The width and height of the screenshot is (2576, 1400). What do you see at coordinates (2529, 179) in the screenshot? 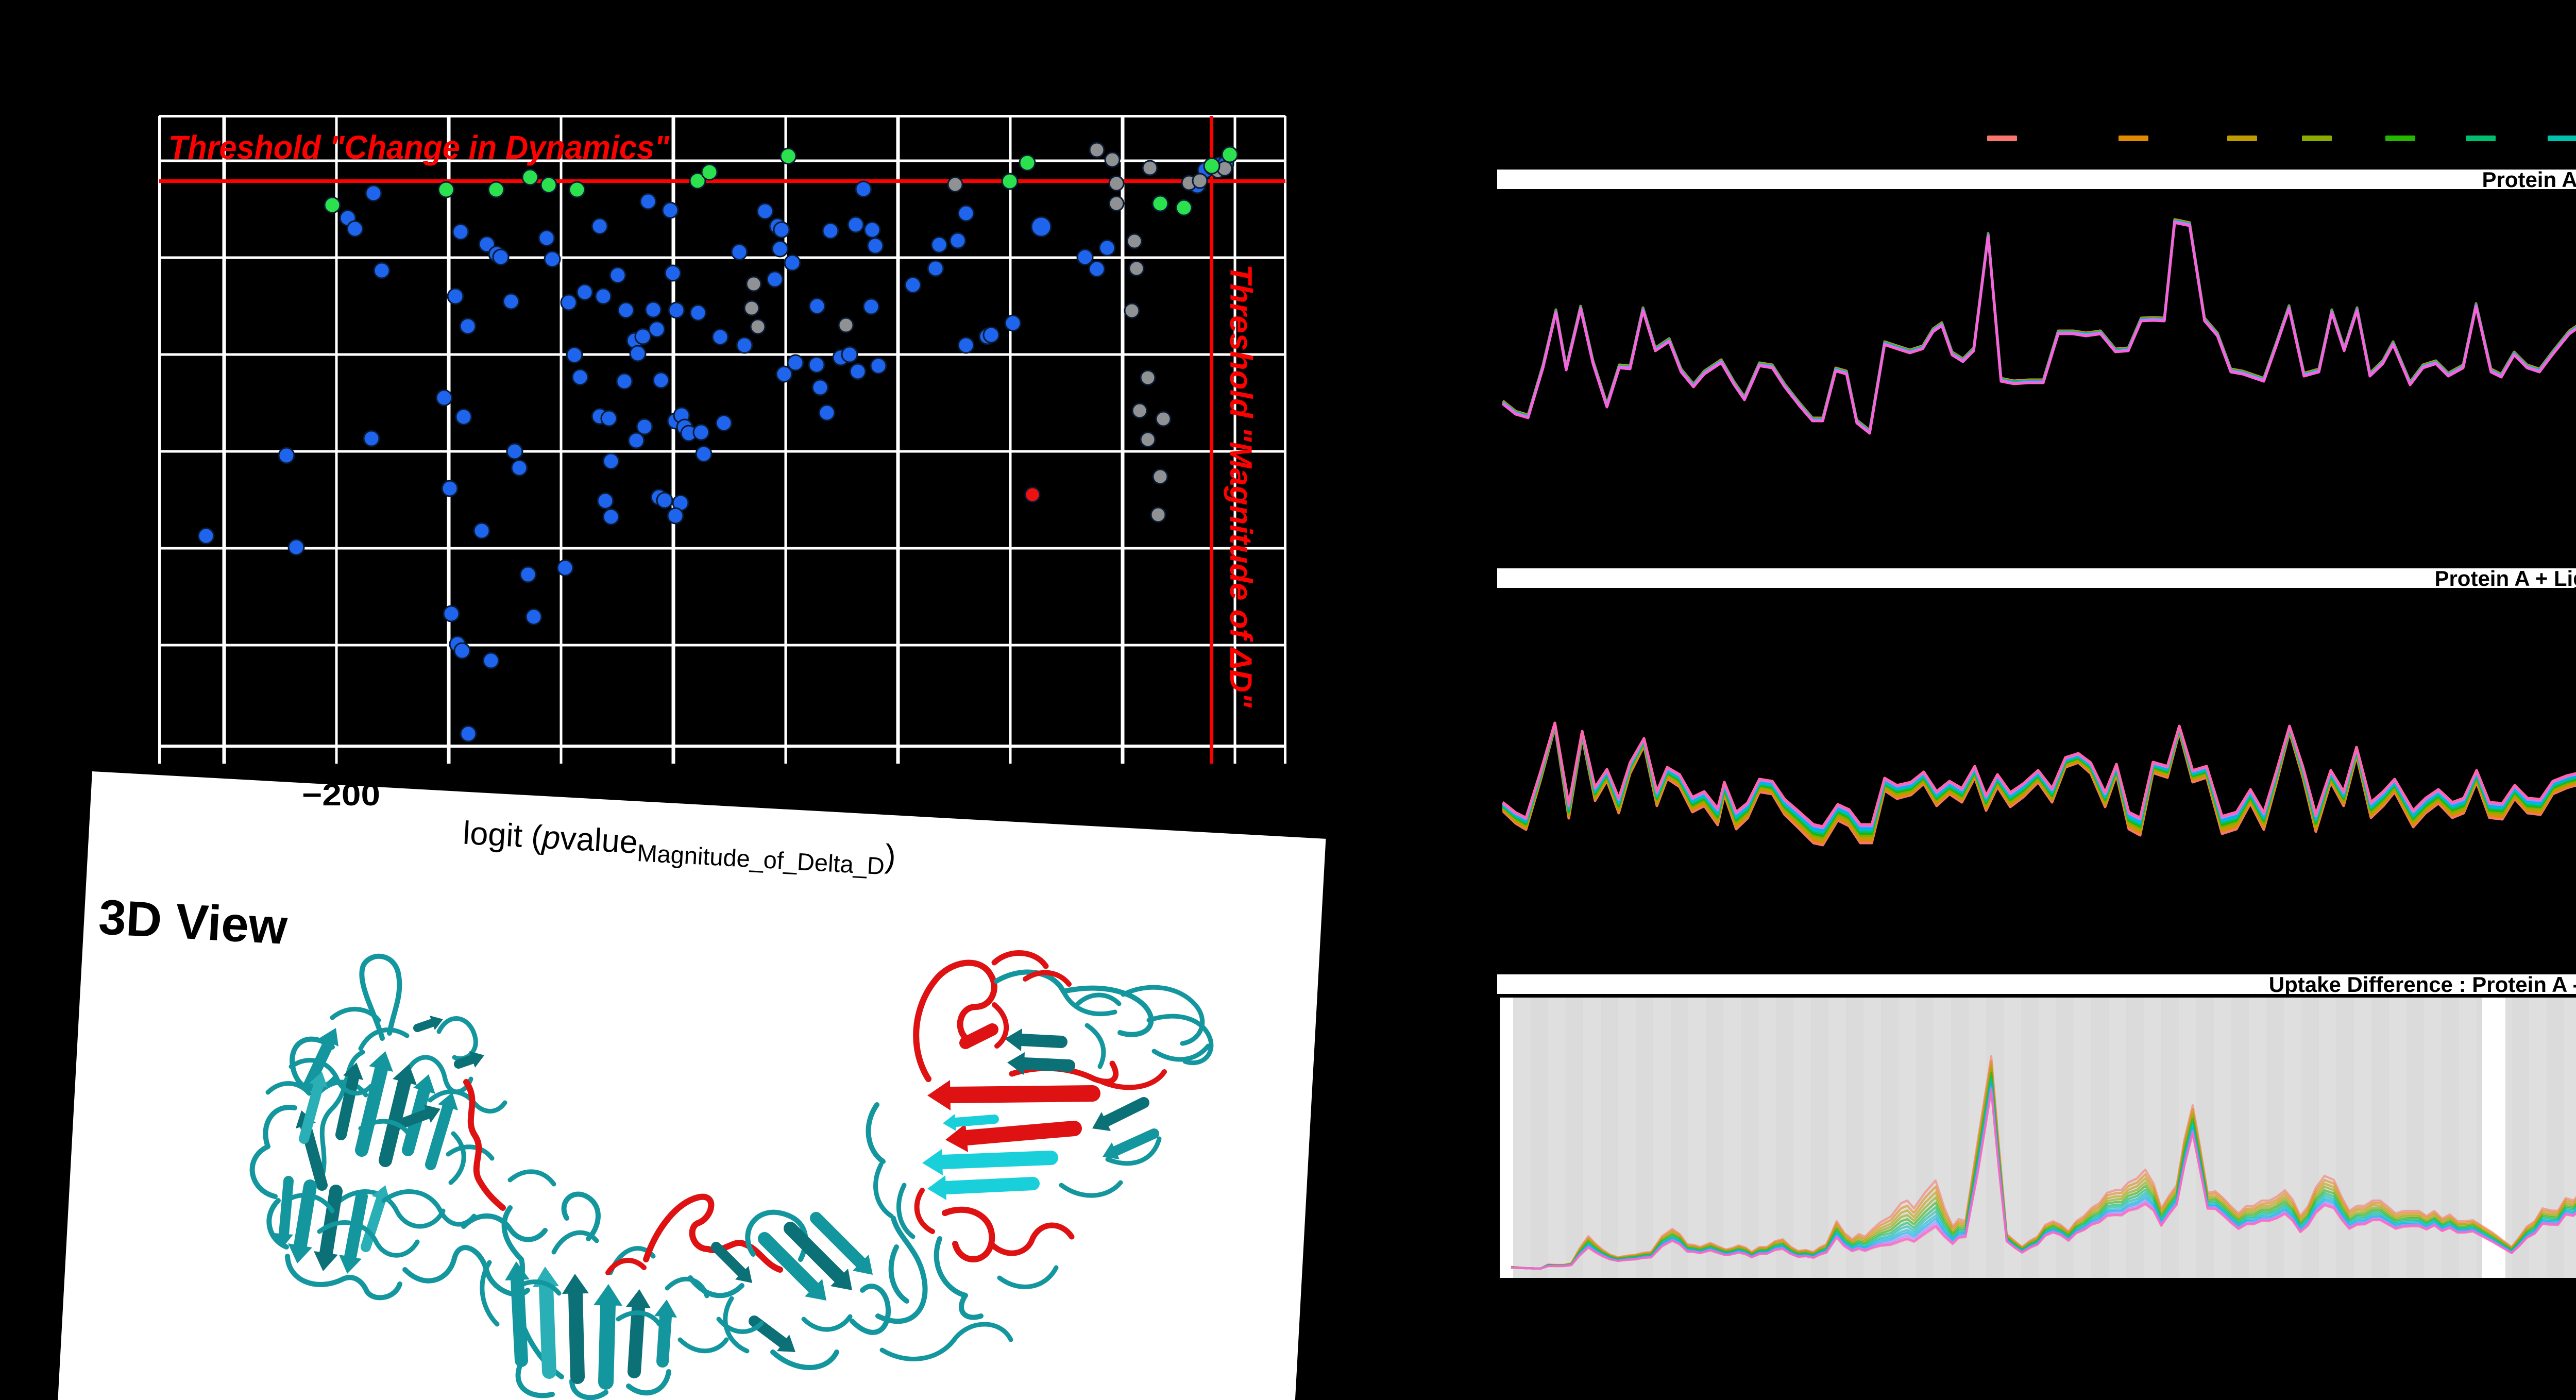
I see `svg-text: Protein A` at bounding box center [2529, 179].